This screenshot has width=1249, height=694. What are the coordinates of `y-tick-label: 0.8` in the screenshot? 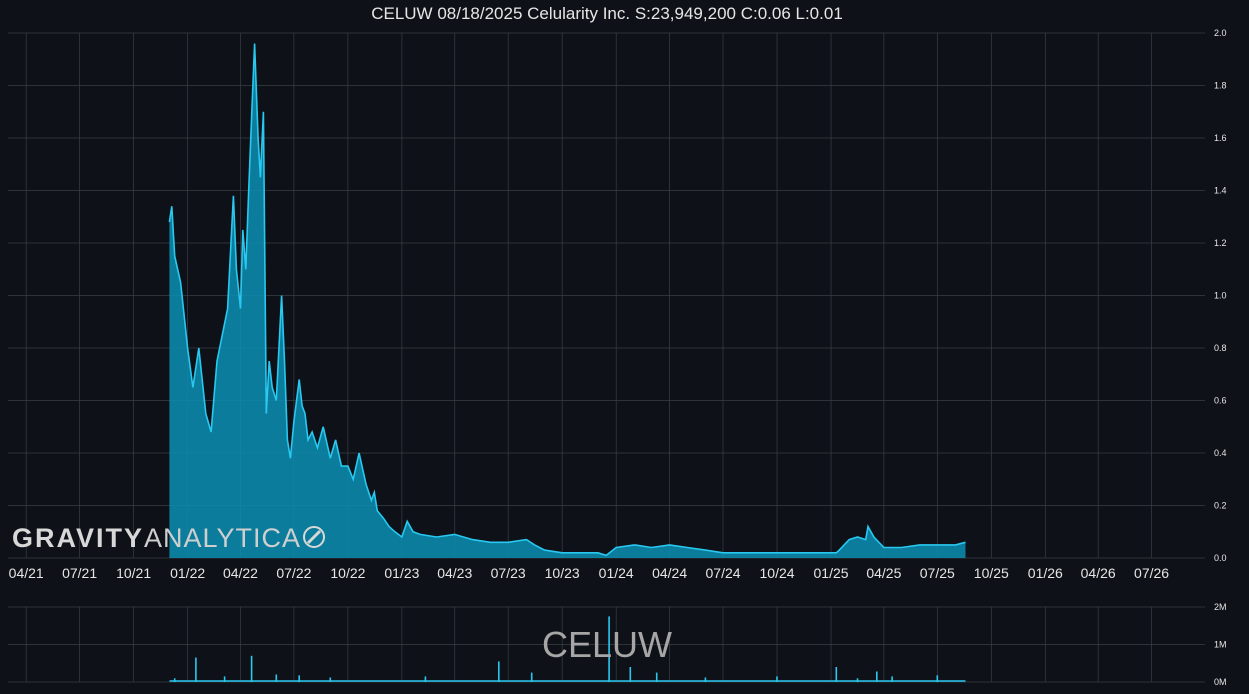 It's located at (1220, 348).